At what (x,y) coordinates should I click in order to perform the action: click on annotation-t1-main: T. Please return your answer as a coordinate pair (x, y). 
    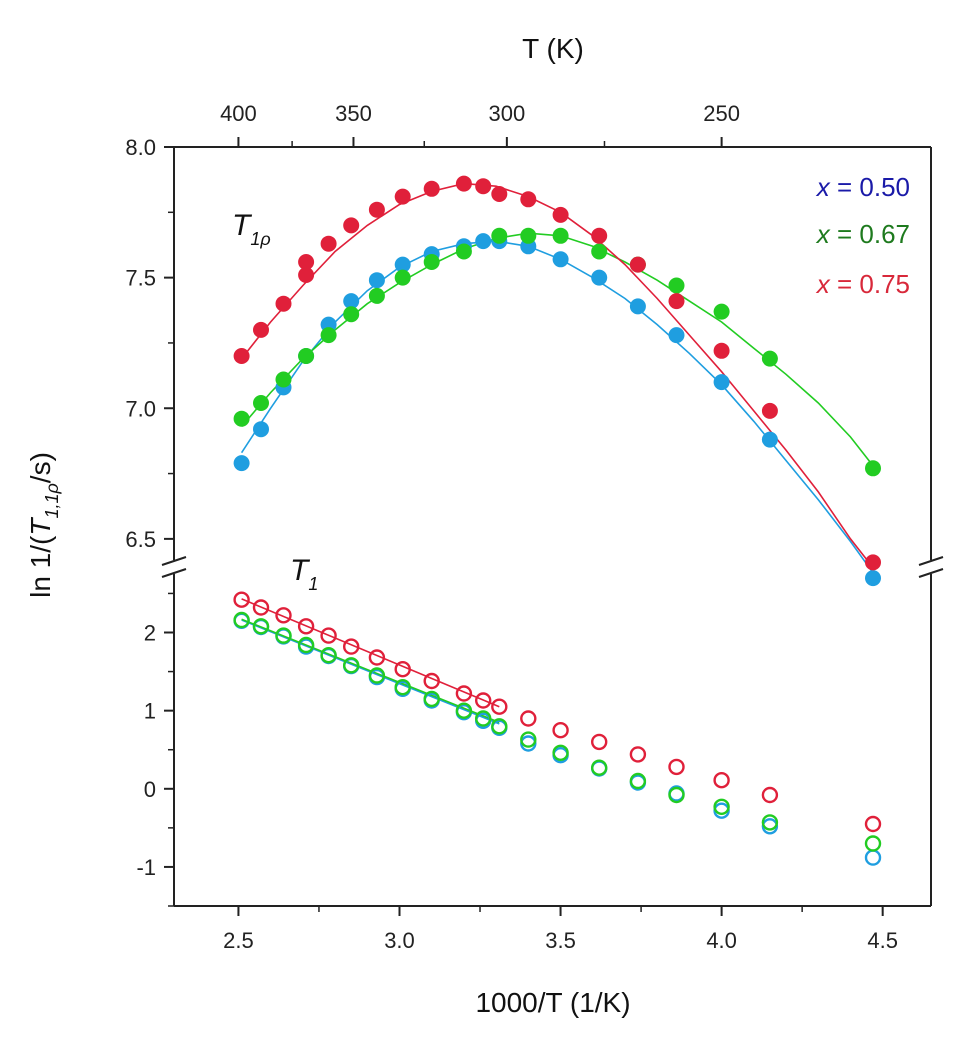
    Looking at the image, I should click on (300, 570).